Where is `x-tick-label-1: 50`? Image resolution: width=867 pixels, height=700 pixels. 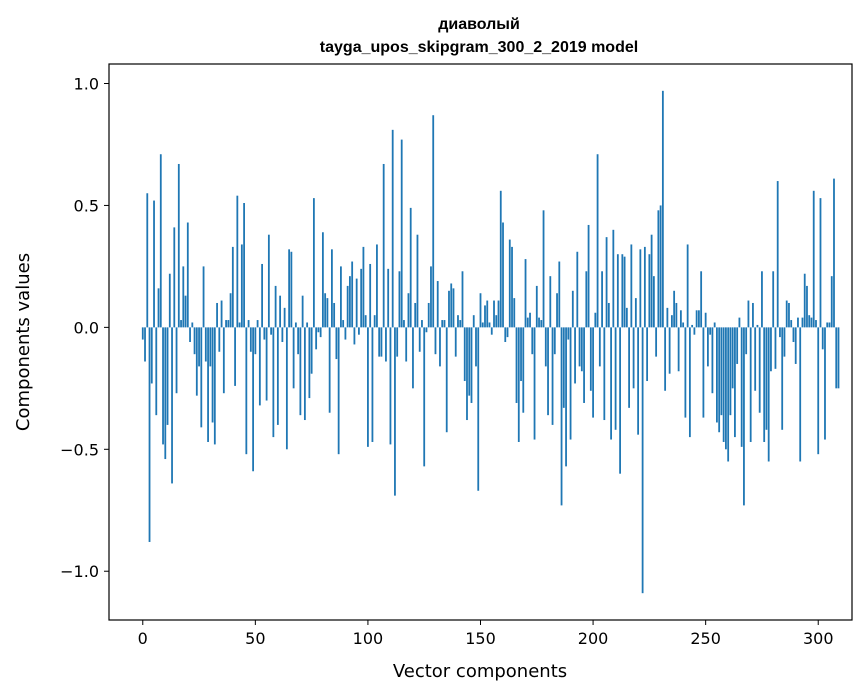
x-tick-label-1: 50 is located at coordinates (255, 638).